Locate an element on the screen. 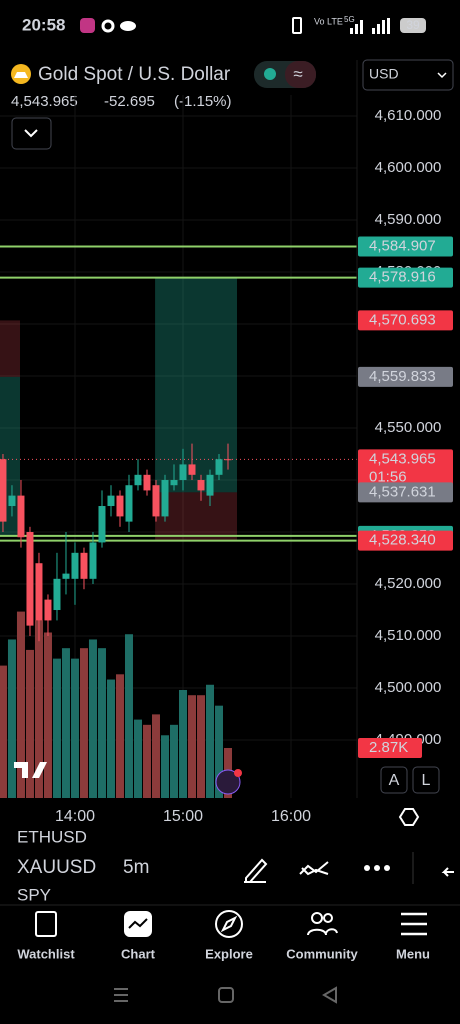  price-tag-label: 4,537.631 is located at coordinates (402, 491).